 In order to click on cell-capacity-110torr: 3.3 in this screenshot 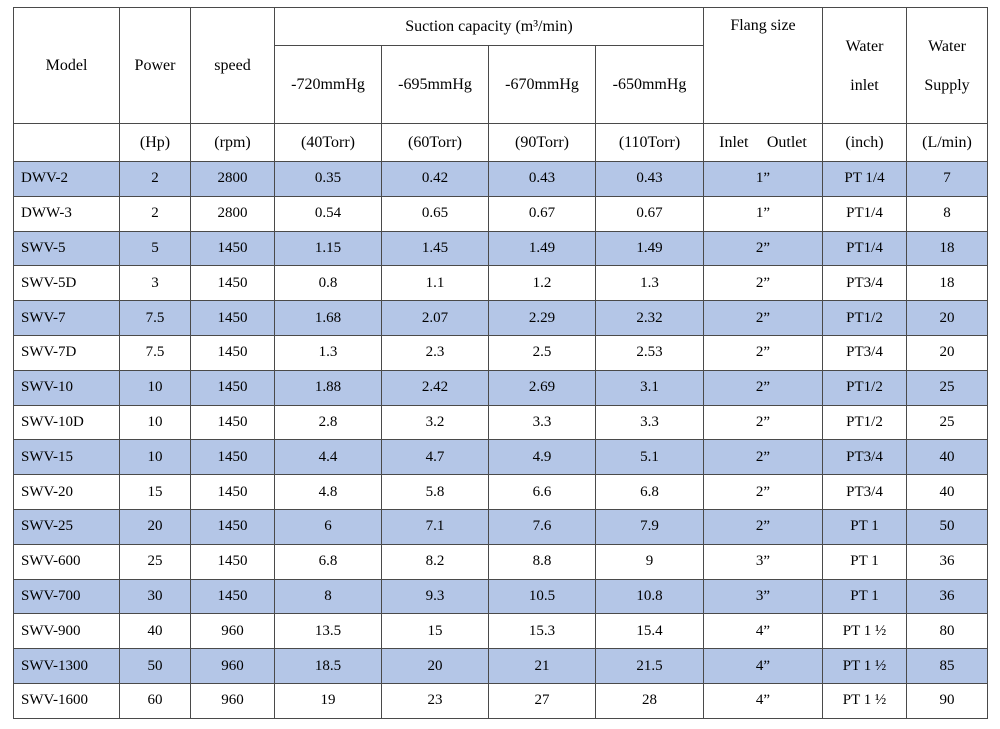, I will do `click(649, 422)`.